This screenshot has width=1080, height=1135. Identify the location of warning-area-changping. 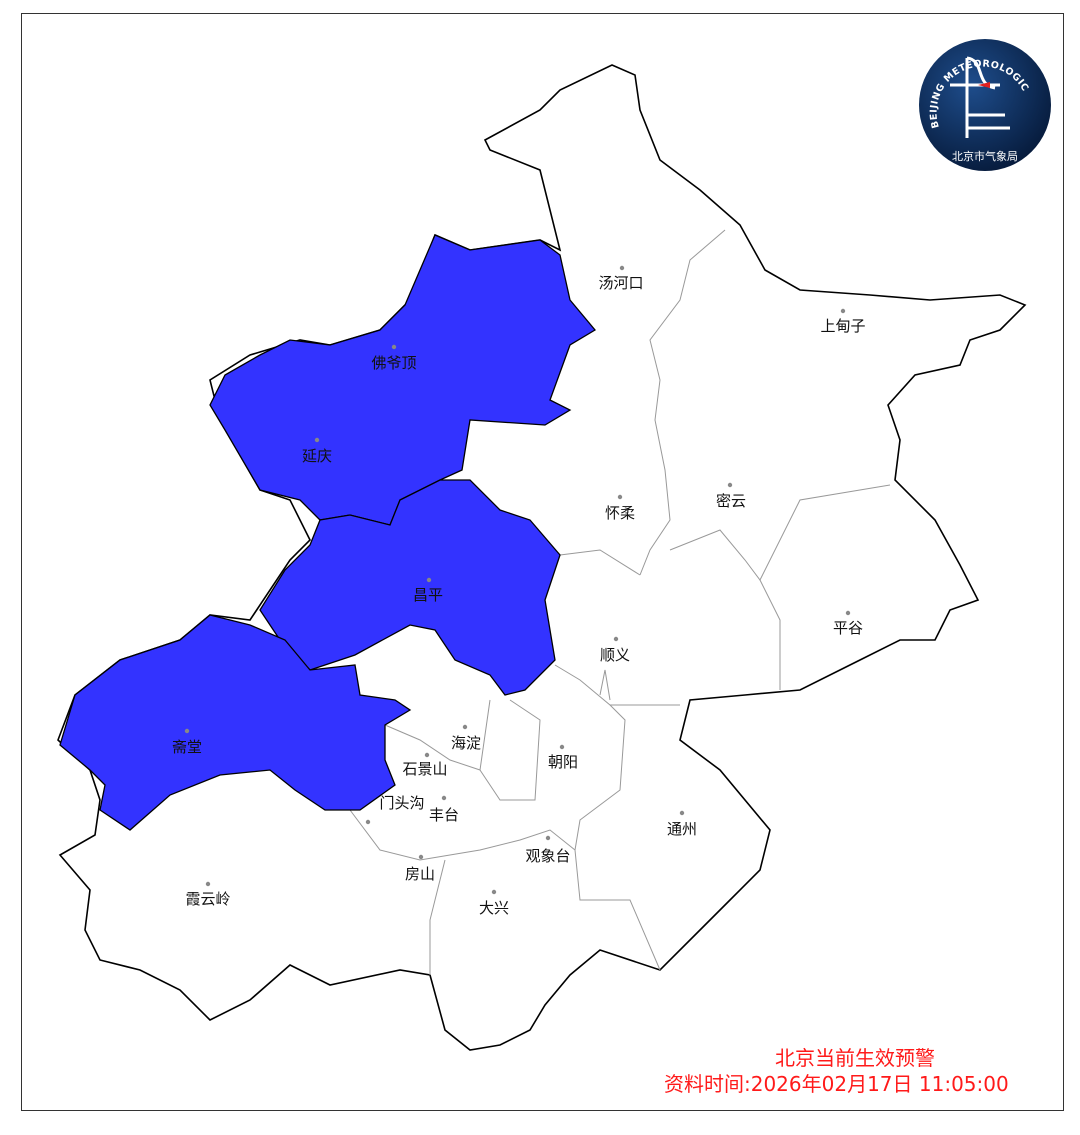
(410, 587).